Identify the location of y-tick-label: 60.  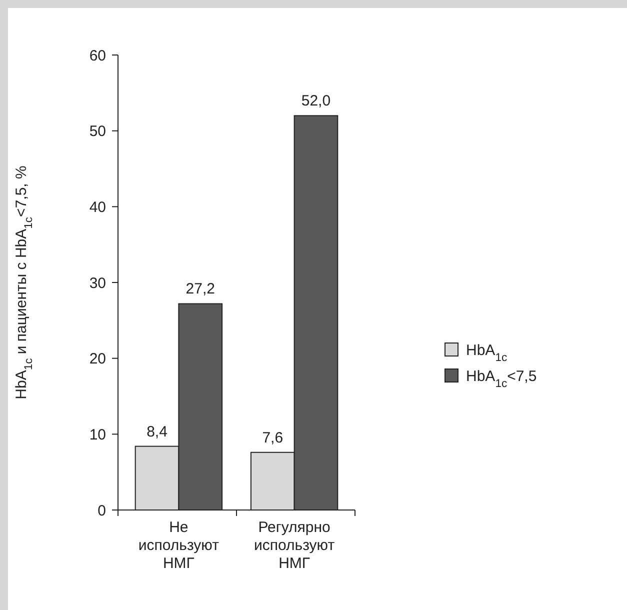
(97, 55).